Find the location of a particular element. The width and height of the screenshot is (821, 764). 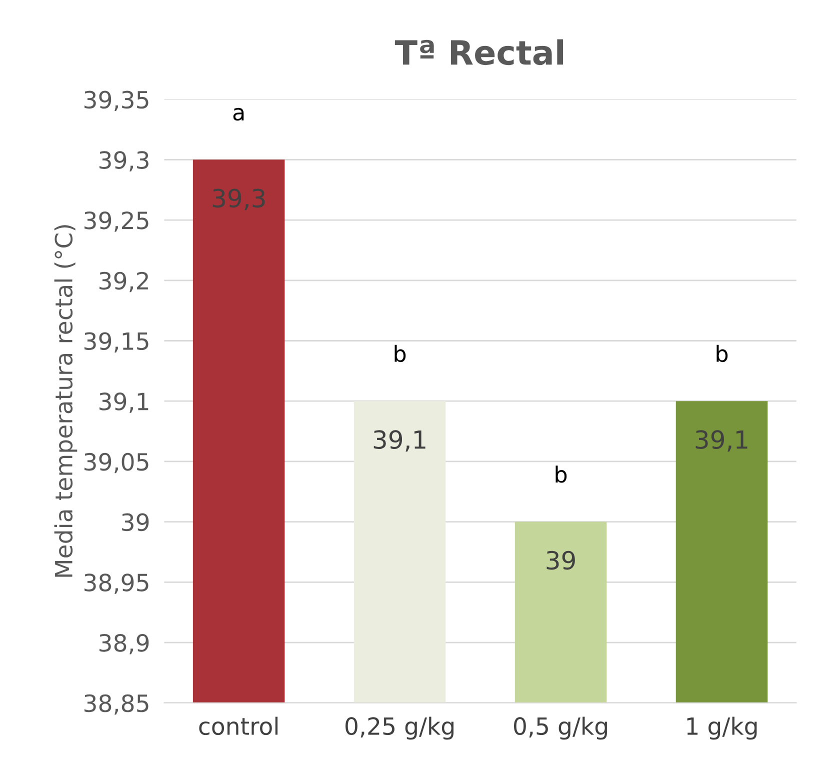

x-tick-label: 0,25 g/kg is located at coordinates (400, 728).